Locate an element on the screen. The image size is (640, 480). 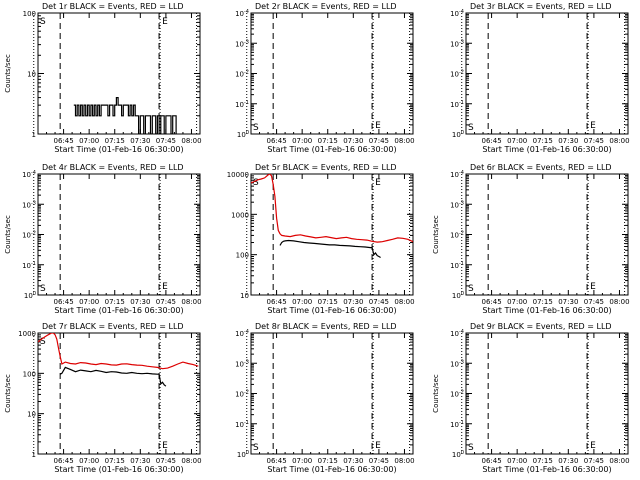
chart-title: Det 8r BLACK = Events, RED = LLD is located at coordinates (326, 326).